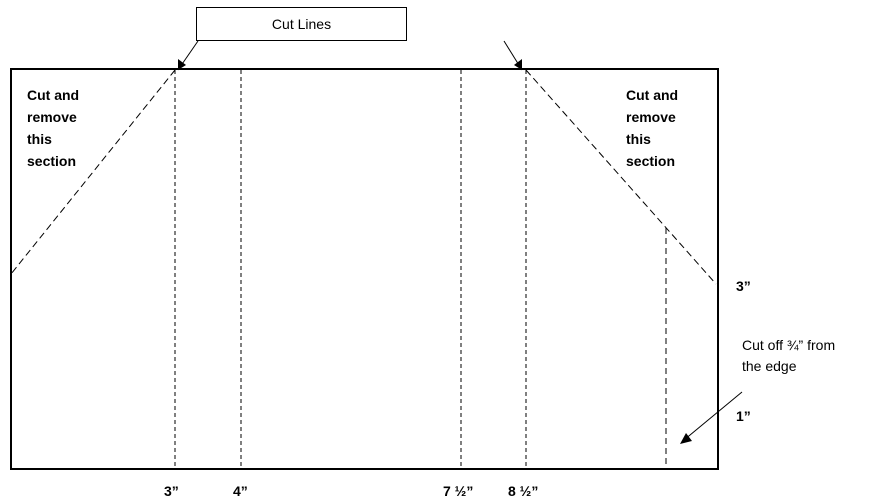 This screenshot has width=896, height=501. I want to click on bottom-mark-8-5in: 8 ½”, so click(523, 491).